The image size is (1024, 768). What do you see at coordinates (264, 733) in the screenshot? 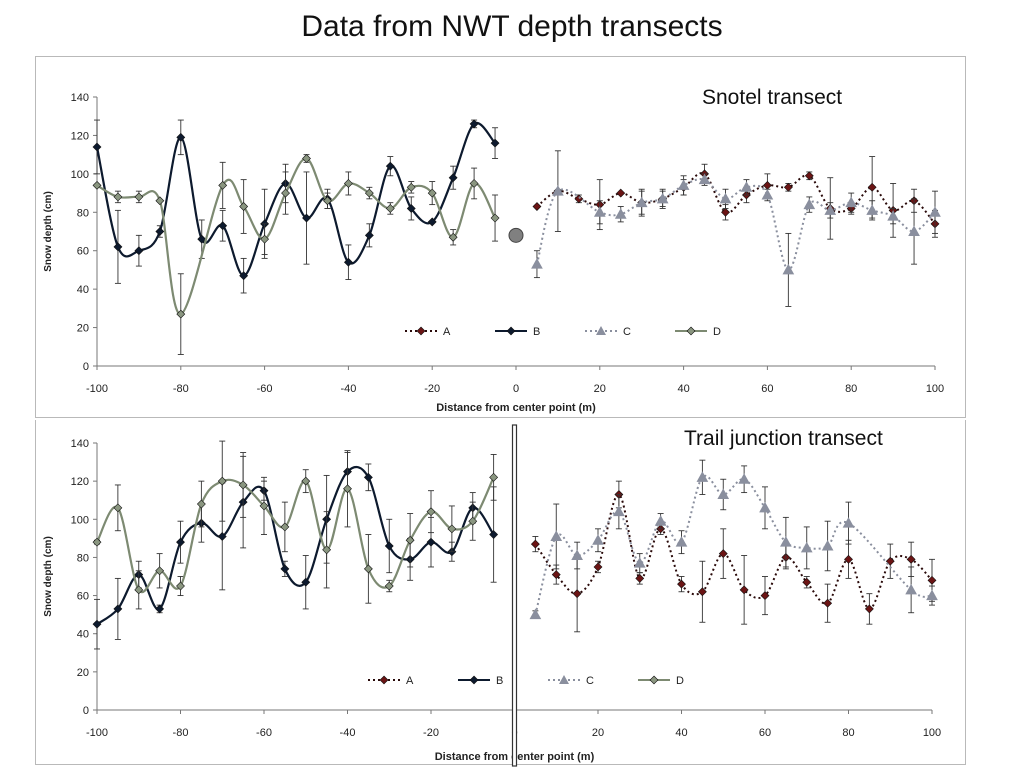
I see `trail-x-tick-label: -60` at bounding box center [264, 733].